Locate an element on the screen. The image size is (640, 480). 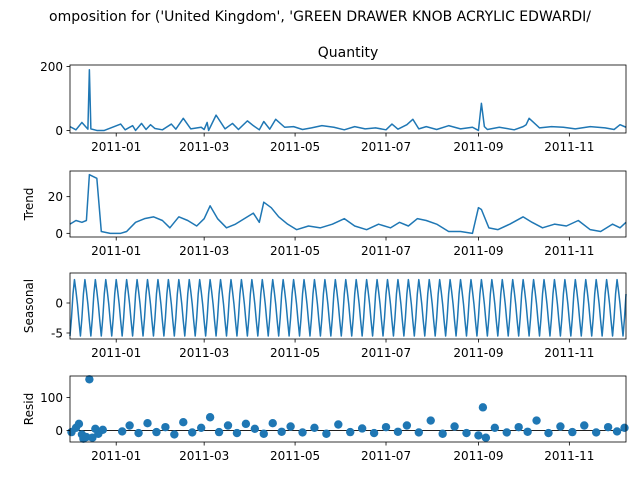
trend-series-line is located at coordinates (348, 204).